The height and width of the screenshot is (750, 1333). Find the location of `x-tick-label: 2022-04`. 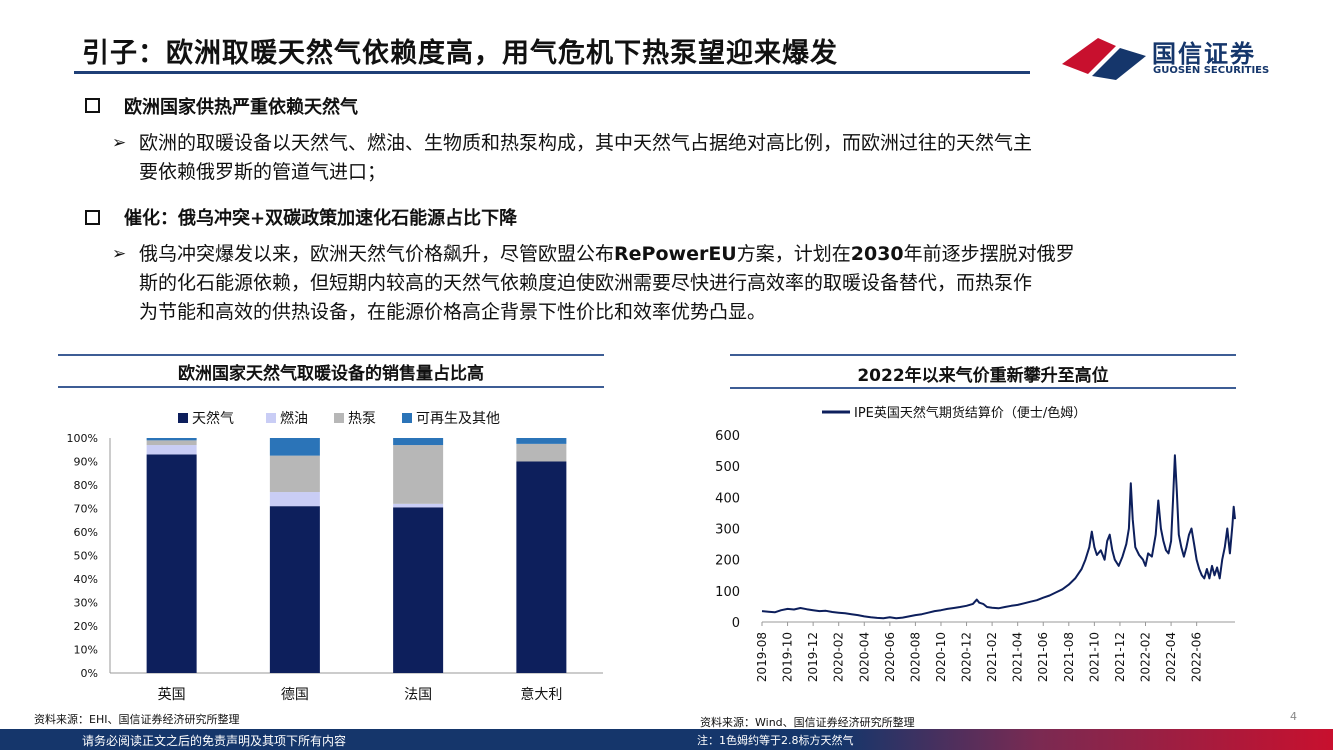

x-tick-label: 2022-04 is located at coordinates (1171, 657).